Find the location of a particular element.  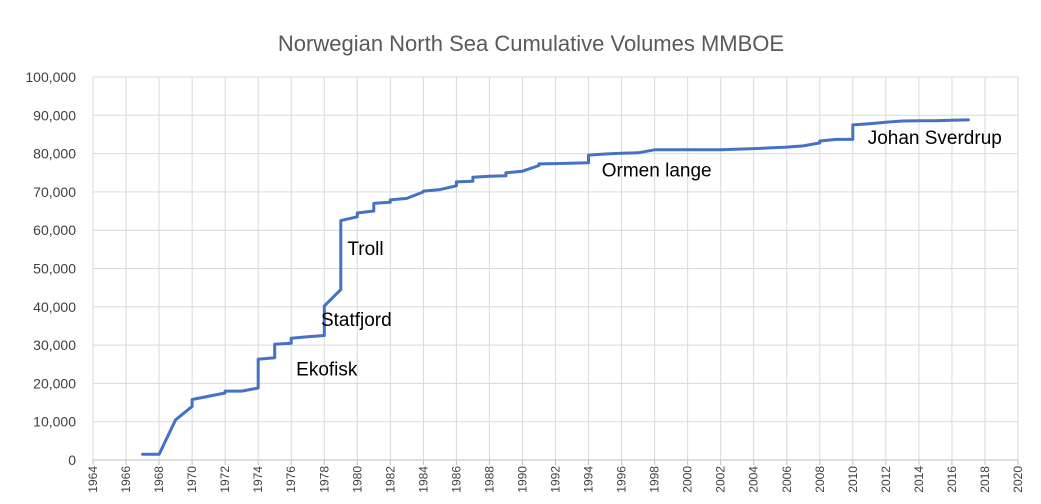

x-tick-label: 2020 is located at coordinates (1018, 479).